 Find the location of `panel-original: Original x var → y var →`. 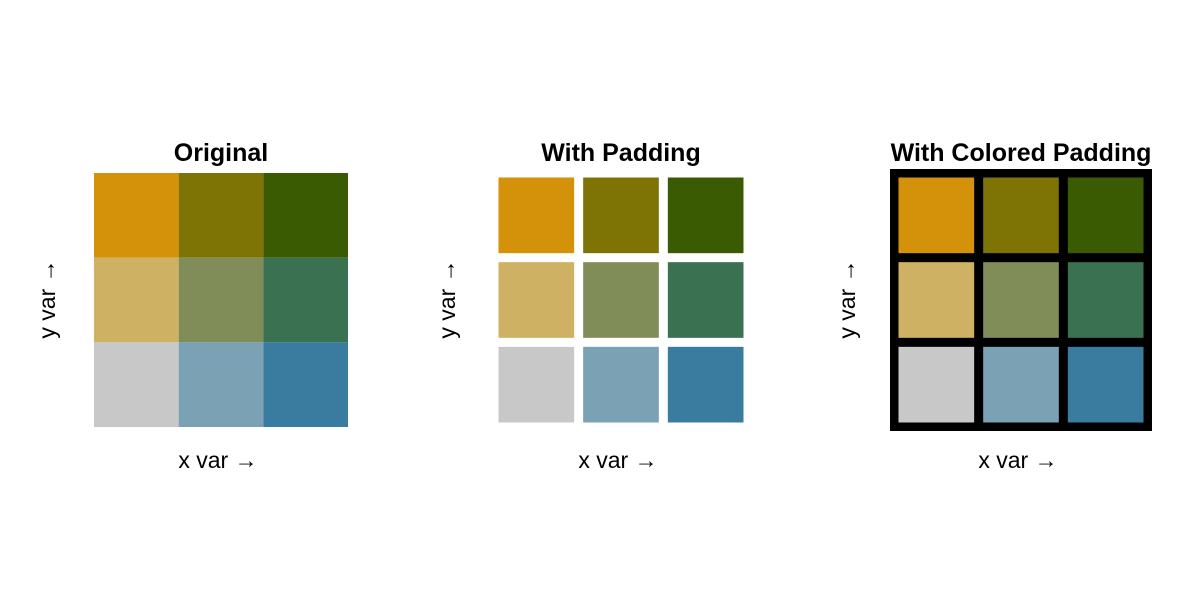

panel-original: Original x var → y var → is located at coordinates (191, 306).